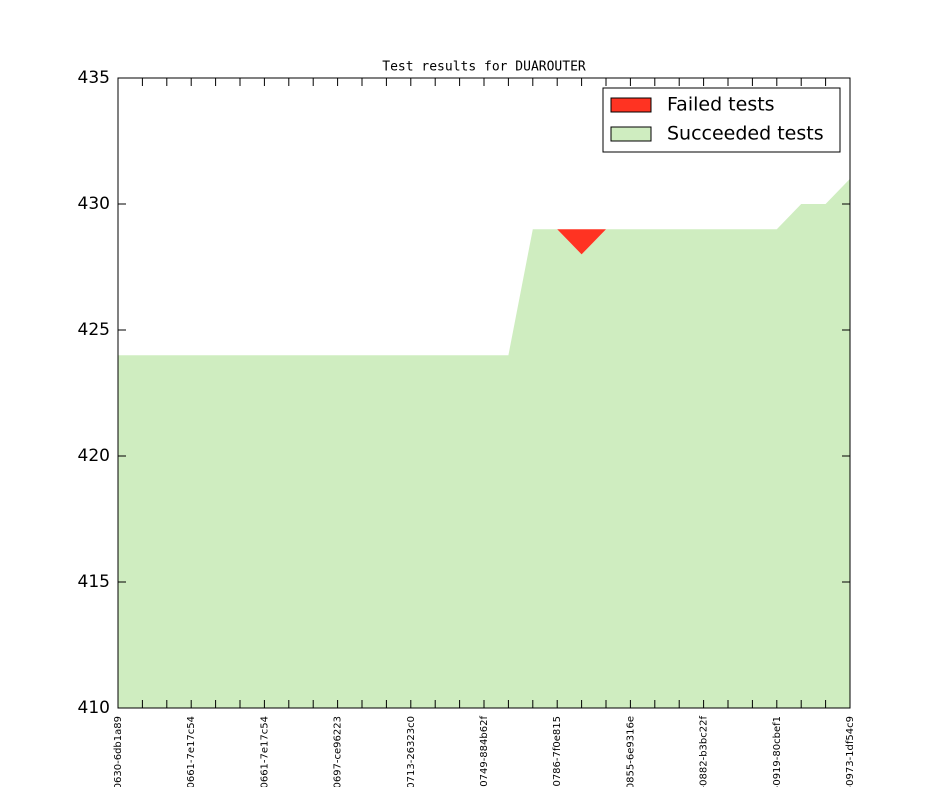 Image resolution: width=944 pixels, height=787 pixels. Describe the element at coordinates (777, 751) in the screenshot. I see `x-tick-label: -0919-80cbef1` at that location.